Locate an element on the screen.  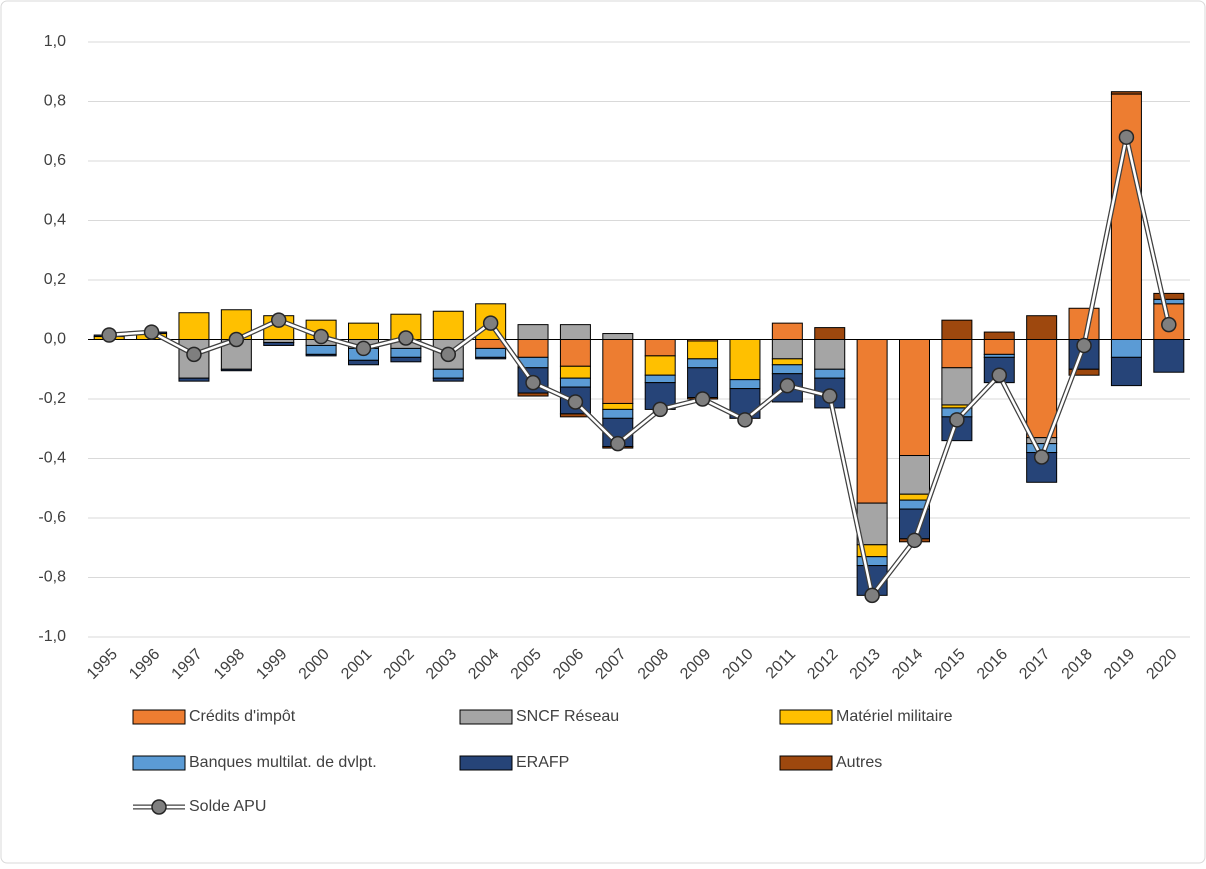
y-tick-label: -0,8 is located at coordinates (52, 577).